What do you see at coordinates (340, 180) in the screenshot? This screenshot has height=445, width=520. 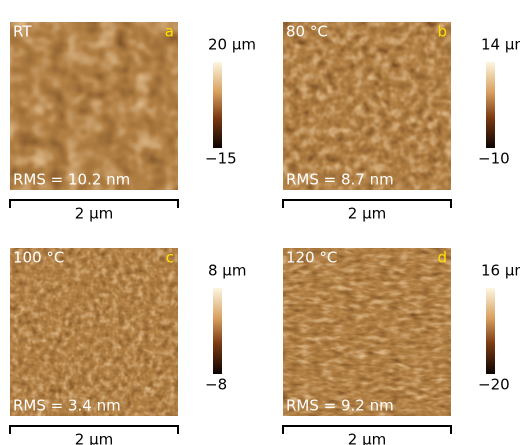 I see `rms-label: RMS = 8.7 nm` at bounding box center [340, 180].